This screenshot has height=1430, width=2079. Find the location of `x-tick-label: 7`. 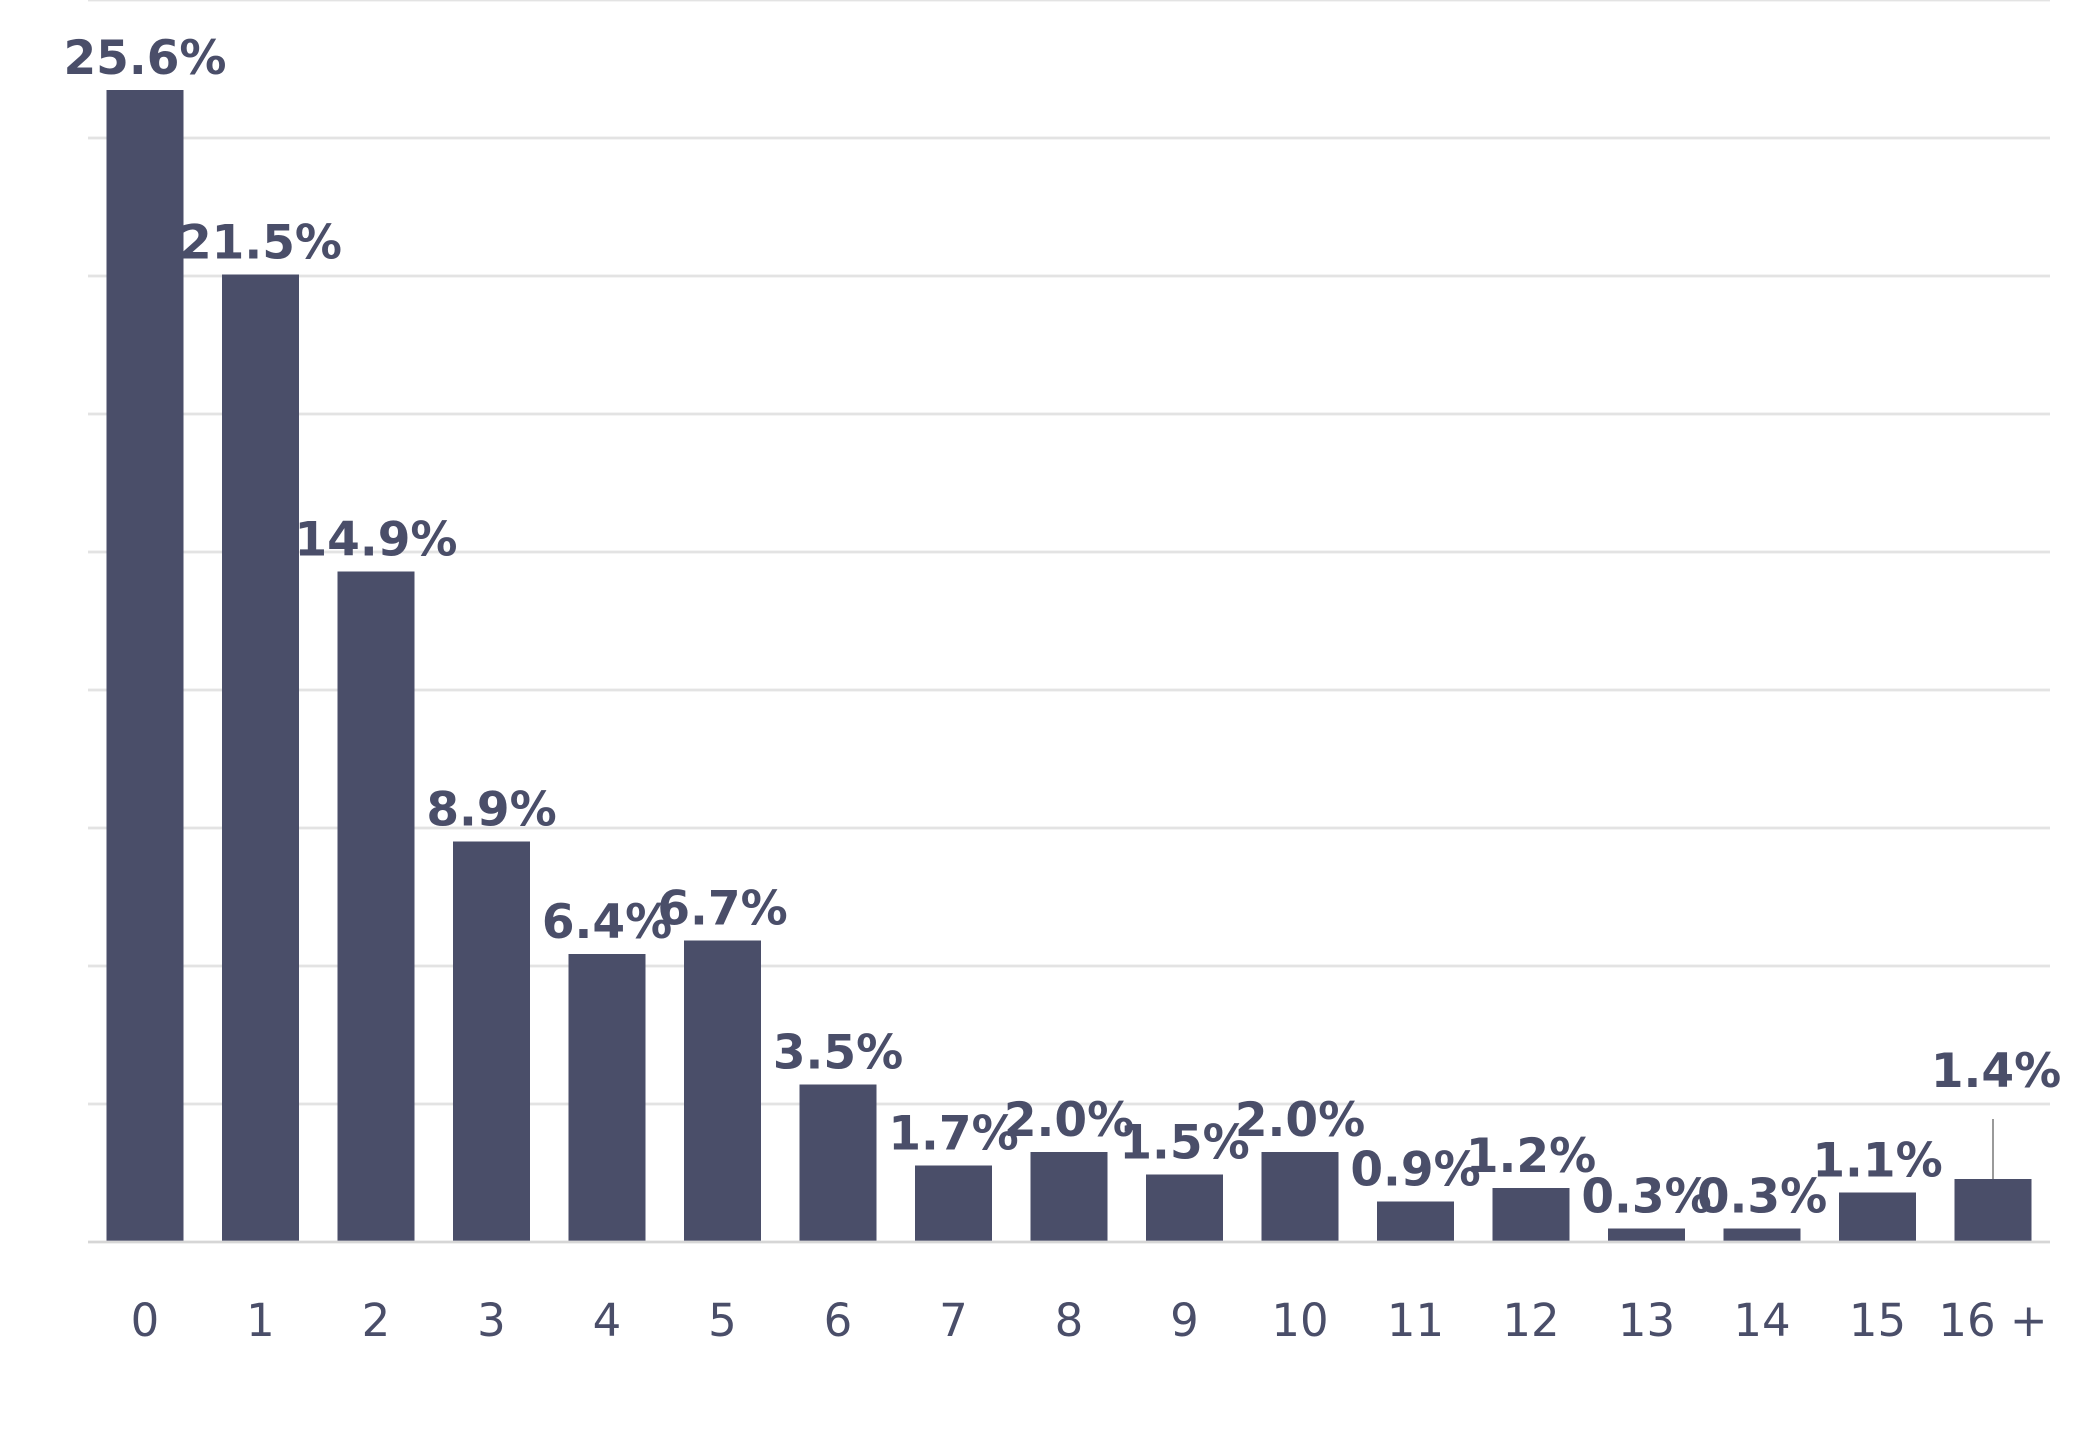

x-tick-label: 7 is located at coordinates (953, 1320).